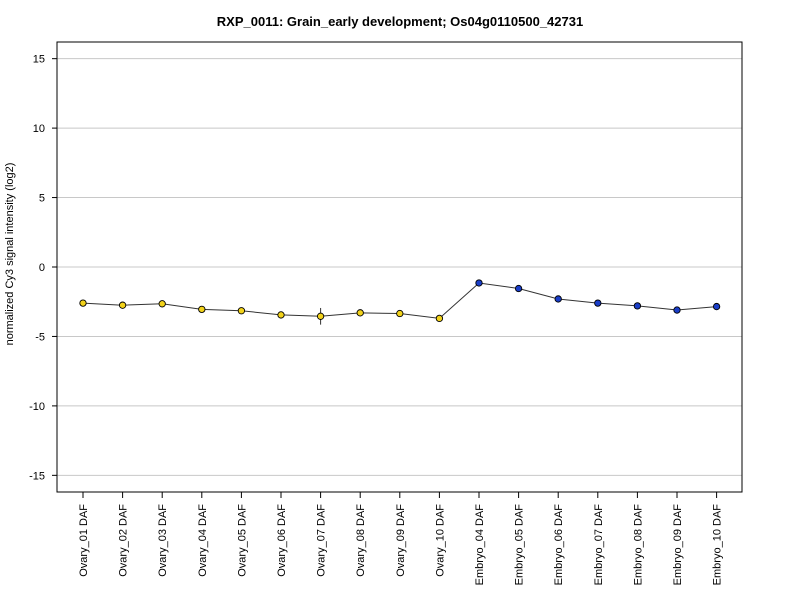 This screenshot has width=800, height=600. I want to click on y-tick-label: 15, so click(39, 60).